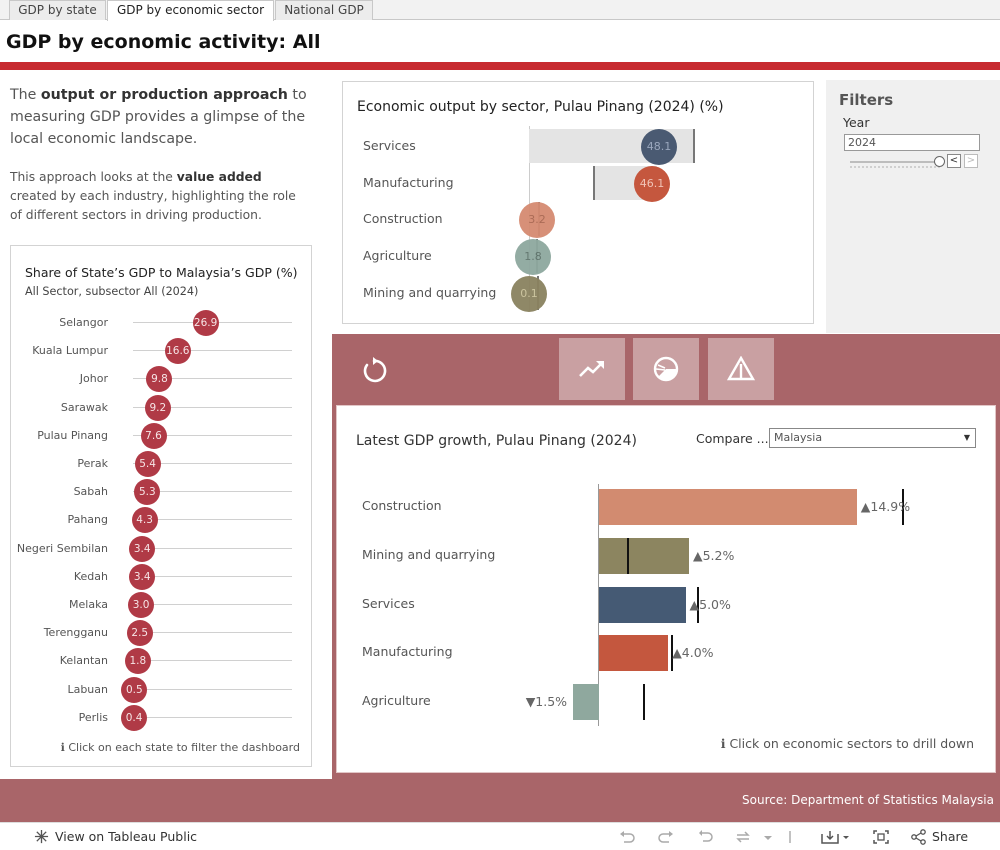  Describe the element at coordinates (627, 837) in the screenshot. I see `undo-icon` at that location.